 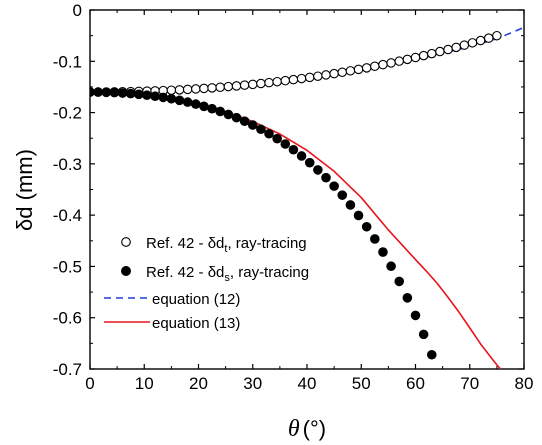 What do you see at coordinates (67, 369) in the screenshot?
I see `y-tick-label: -0.7` at bounding box center [67, 369].